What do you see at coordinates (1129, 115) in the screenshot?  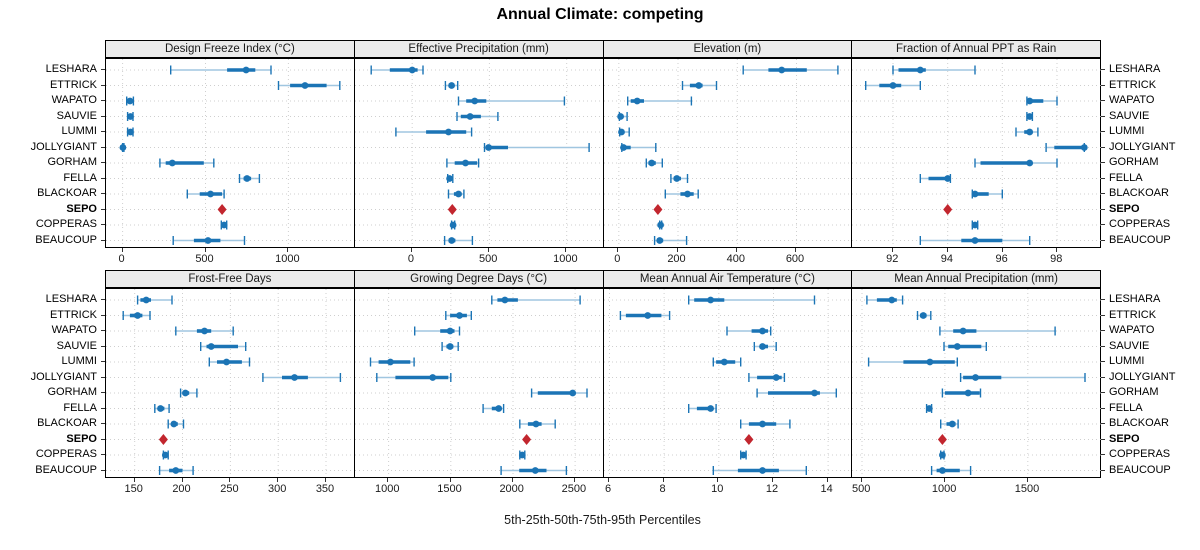 I see `site-label-right: SAUVIE` at bounding box center [1129, 115].